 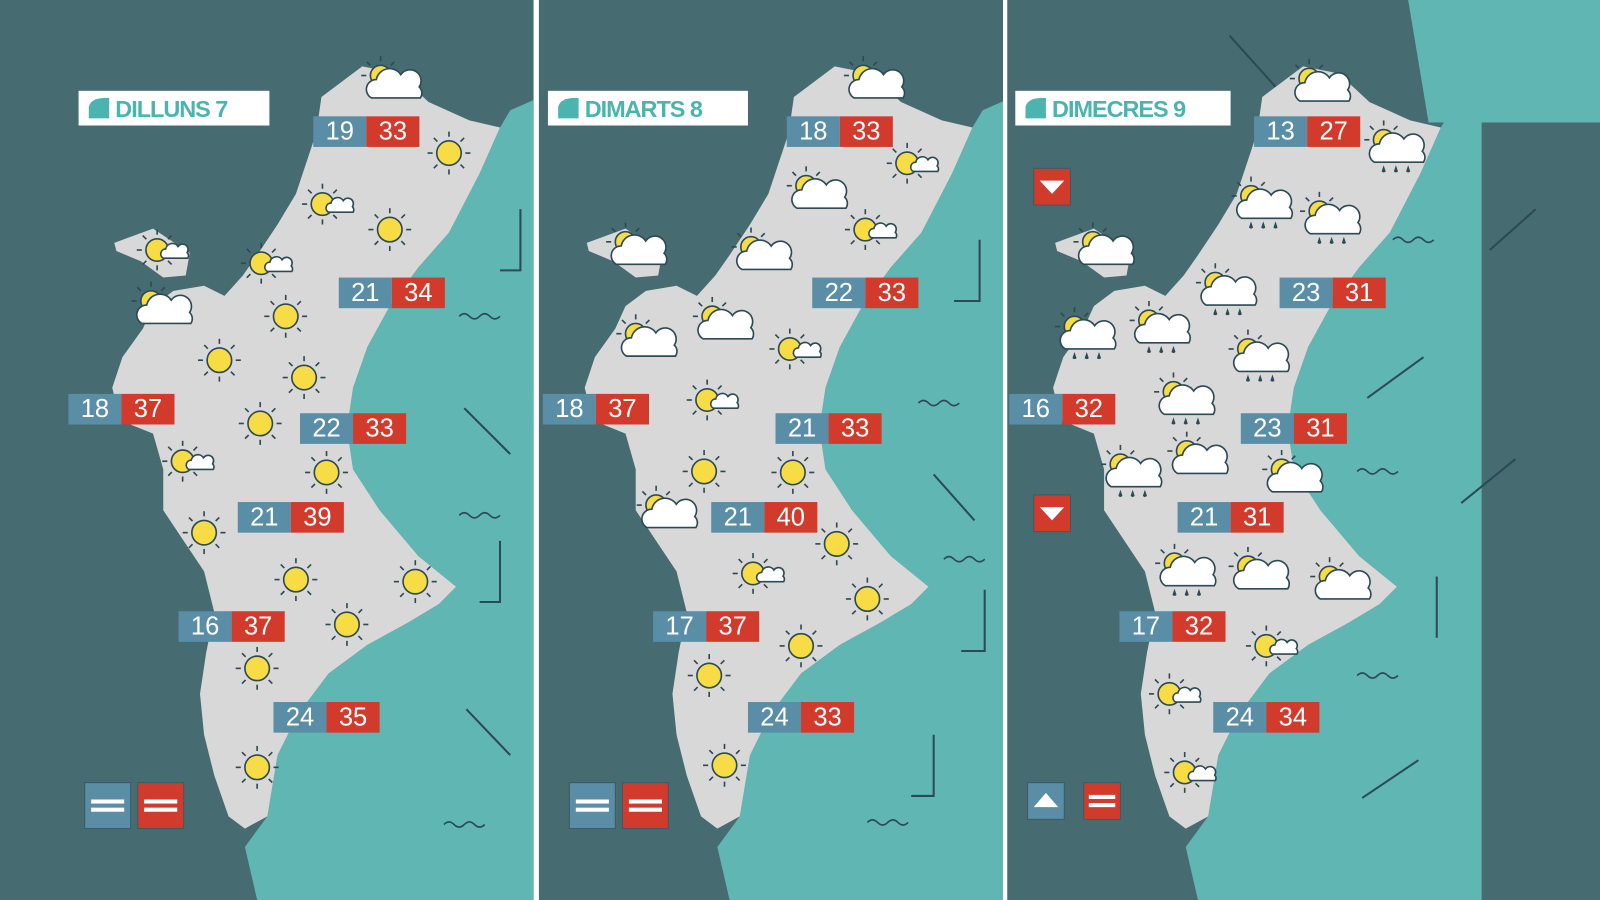 I want to click on min-temp: 21, so click(x=738, y=517).